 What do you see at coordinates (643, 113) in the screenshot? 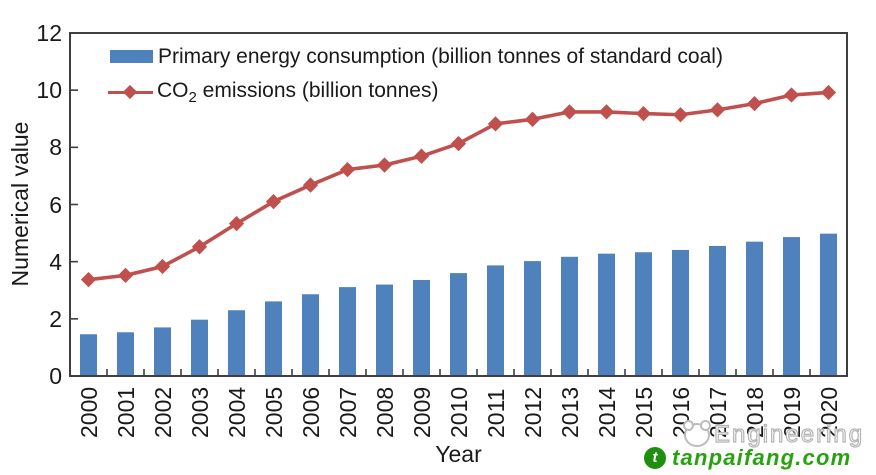
I see `marker-2015` at bounding box center [643, 113].